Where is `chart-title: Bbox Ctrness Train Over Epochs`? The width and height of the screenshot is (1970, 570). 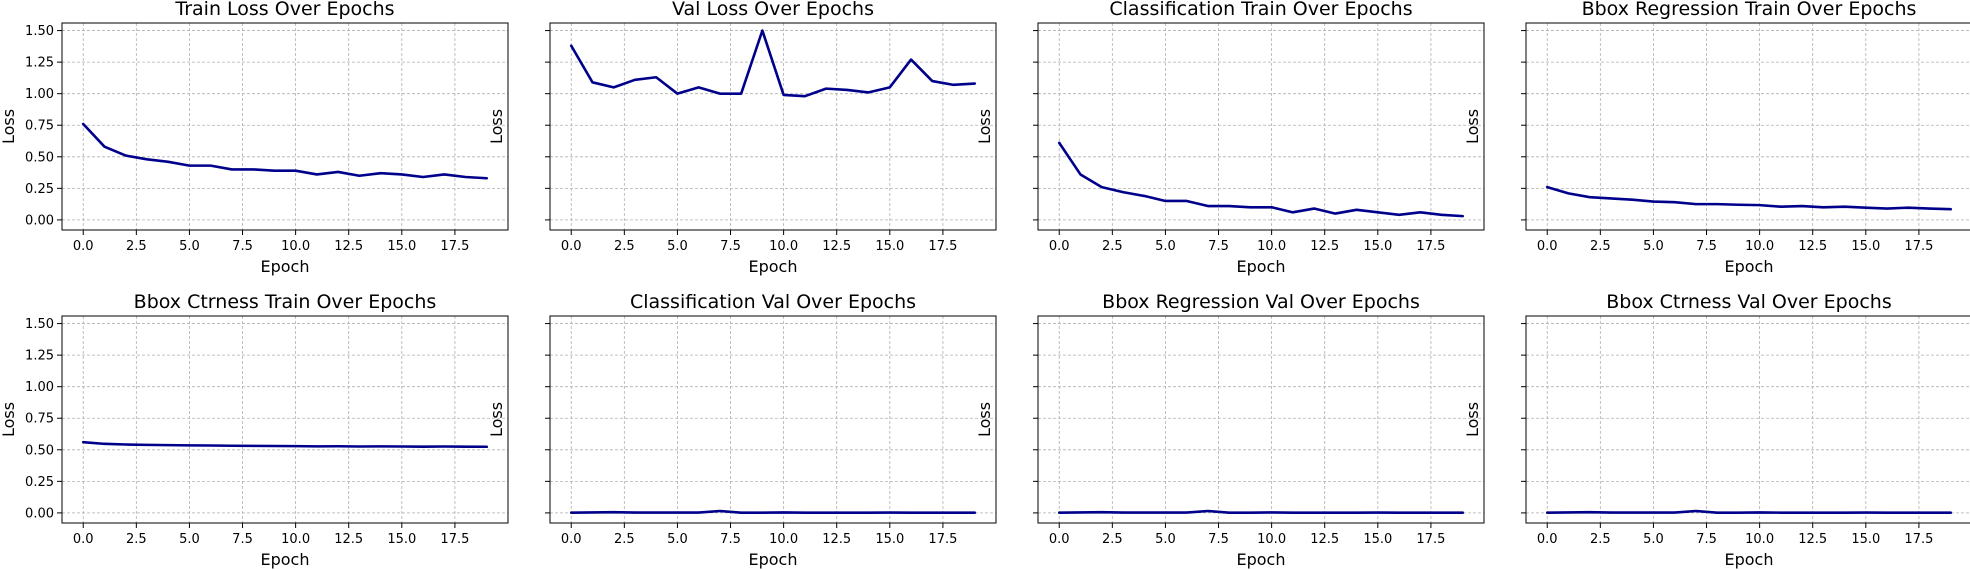 chart-title: Bbox Ctrness Train Over Epochs is located at coordinates (285, 302).